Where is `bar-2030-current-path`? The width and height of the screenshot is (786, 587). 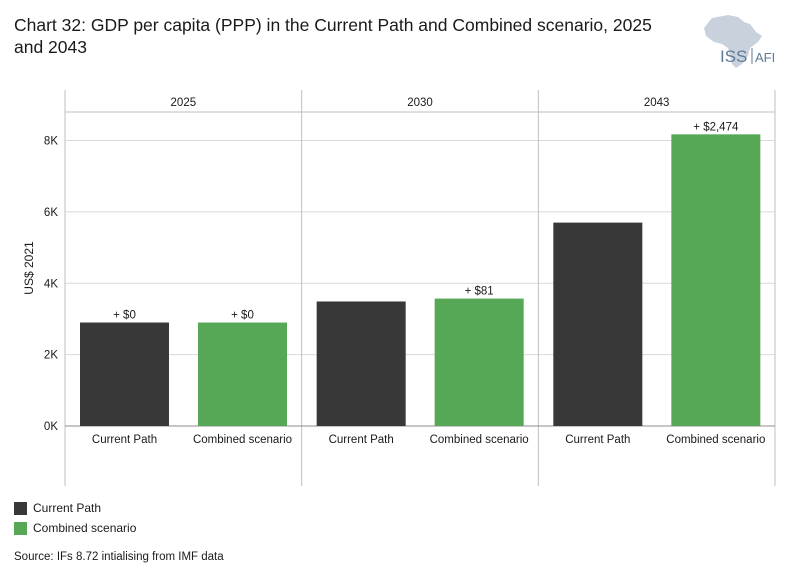
bar-2030-current-path is located at coordinates (361, 363).